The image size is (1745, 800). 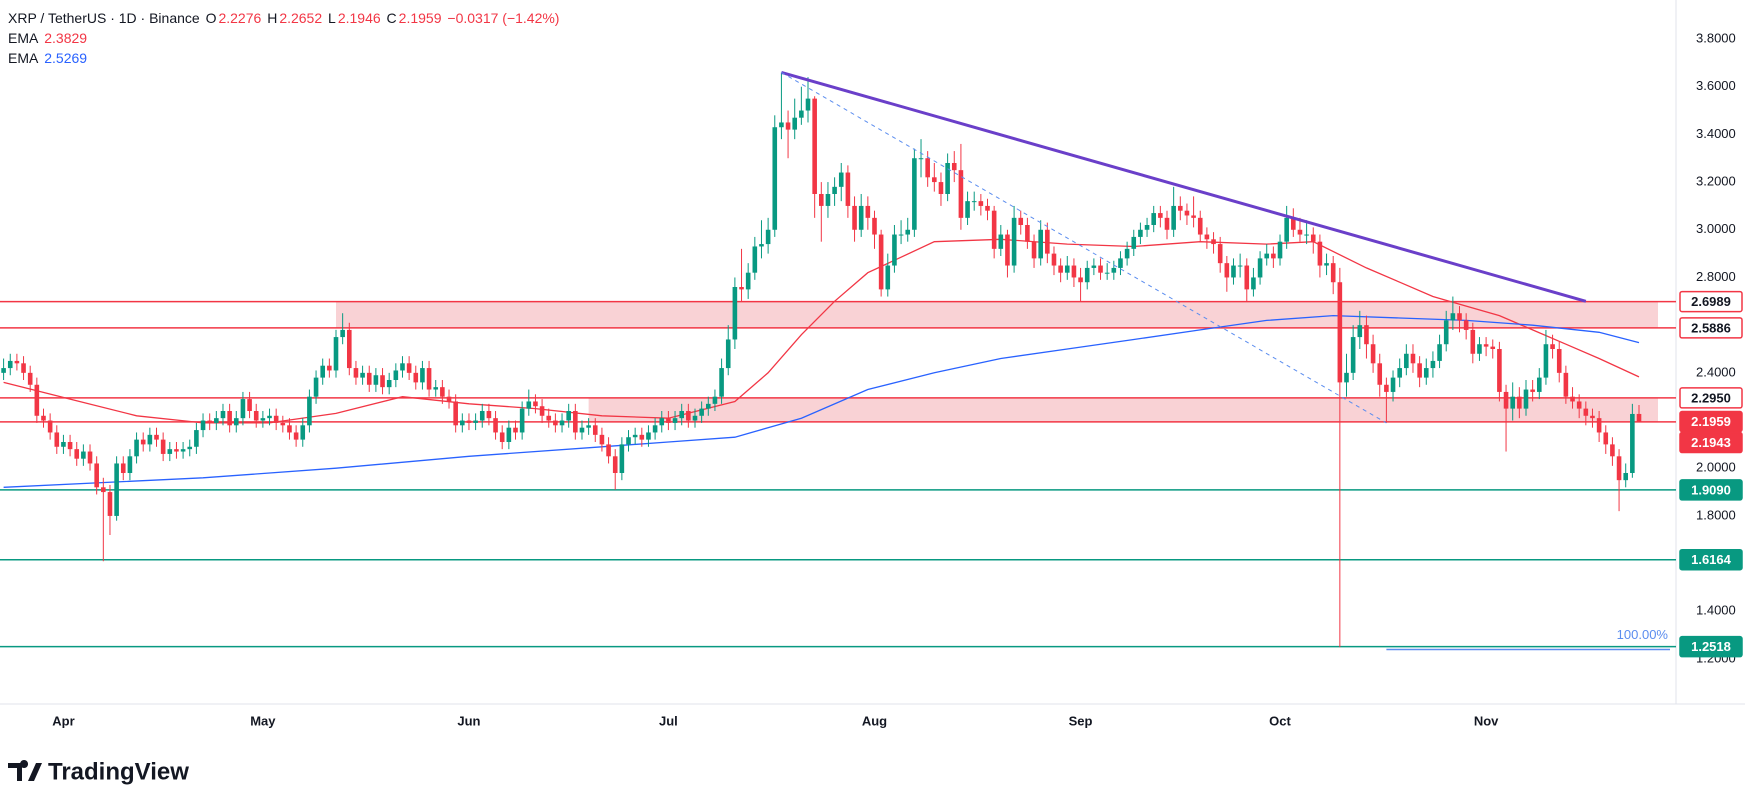 I want to click on x-tick-label: Jun, so click(x=468, y=720).